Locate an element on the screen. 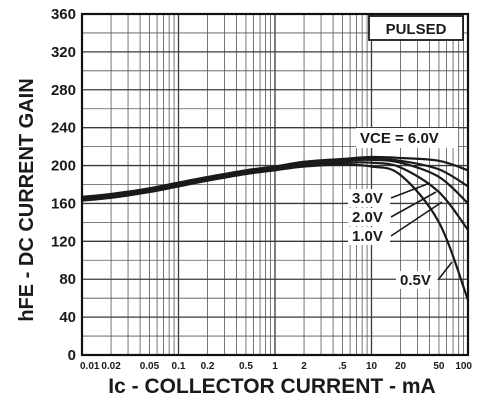 The width and height of the screenshot is (491, 401). pulsed-box is located at coordinates (416, 28).